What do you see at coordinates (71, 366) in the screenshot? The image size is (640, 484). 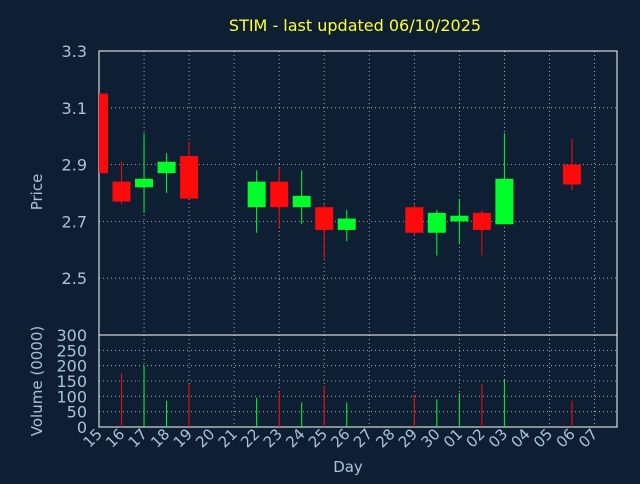 I see `volume-tick-label: 200` at bounding box center [71, 366].